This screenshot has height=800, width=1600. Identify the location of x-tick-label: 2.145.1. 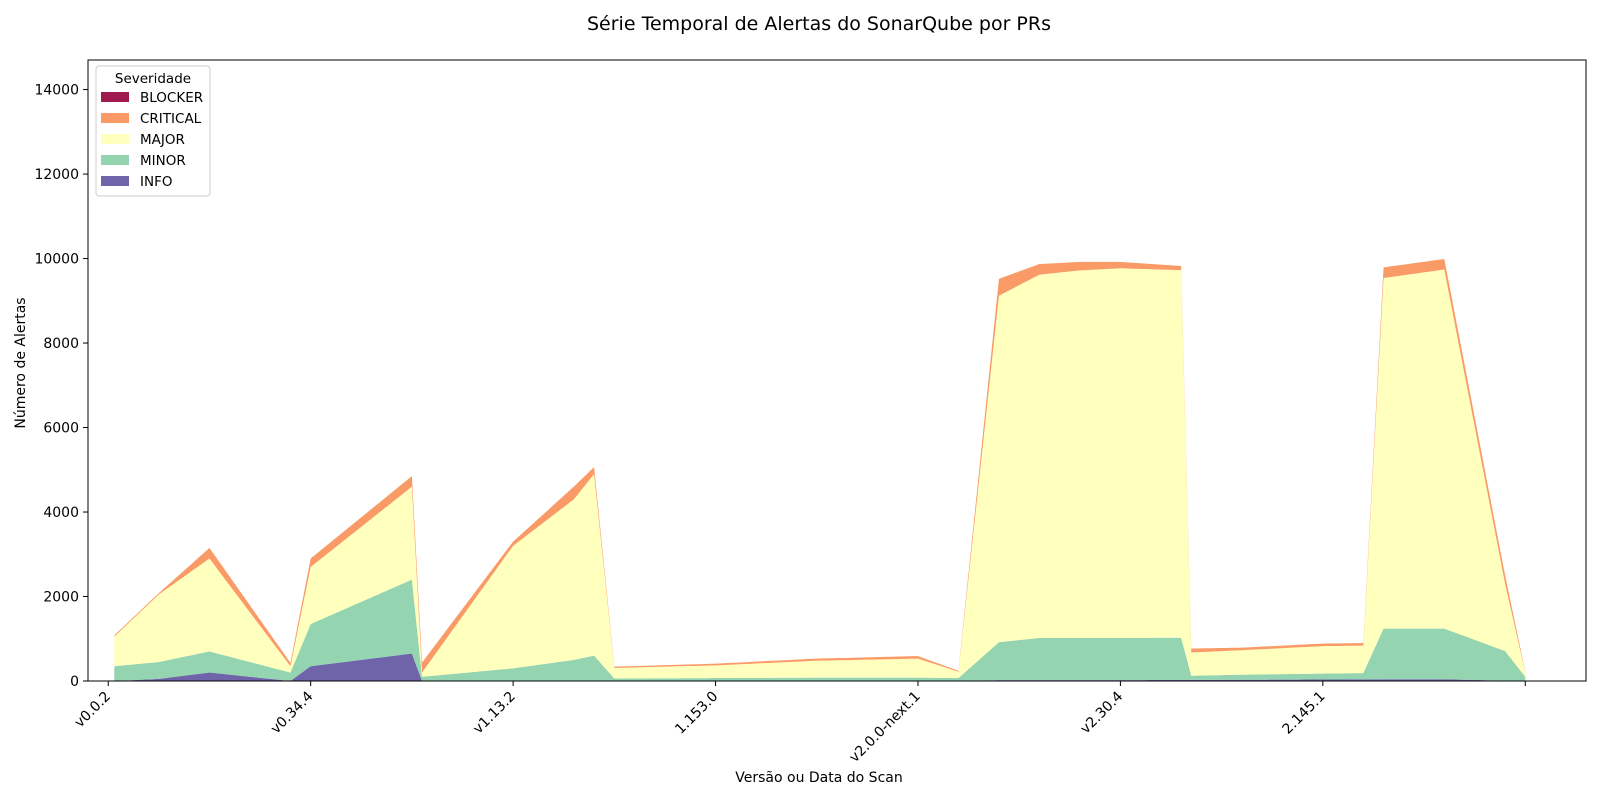
(1304, 713).